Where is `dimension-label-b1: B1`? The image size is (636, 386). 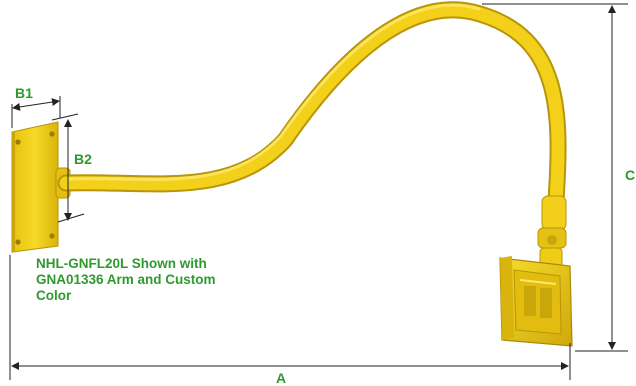
dimension-label-b1: B1 is located at coordinates (24, 93).